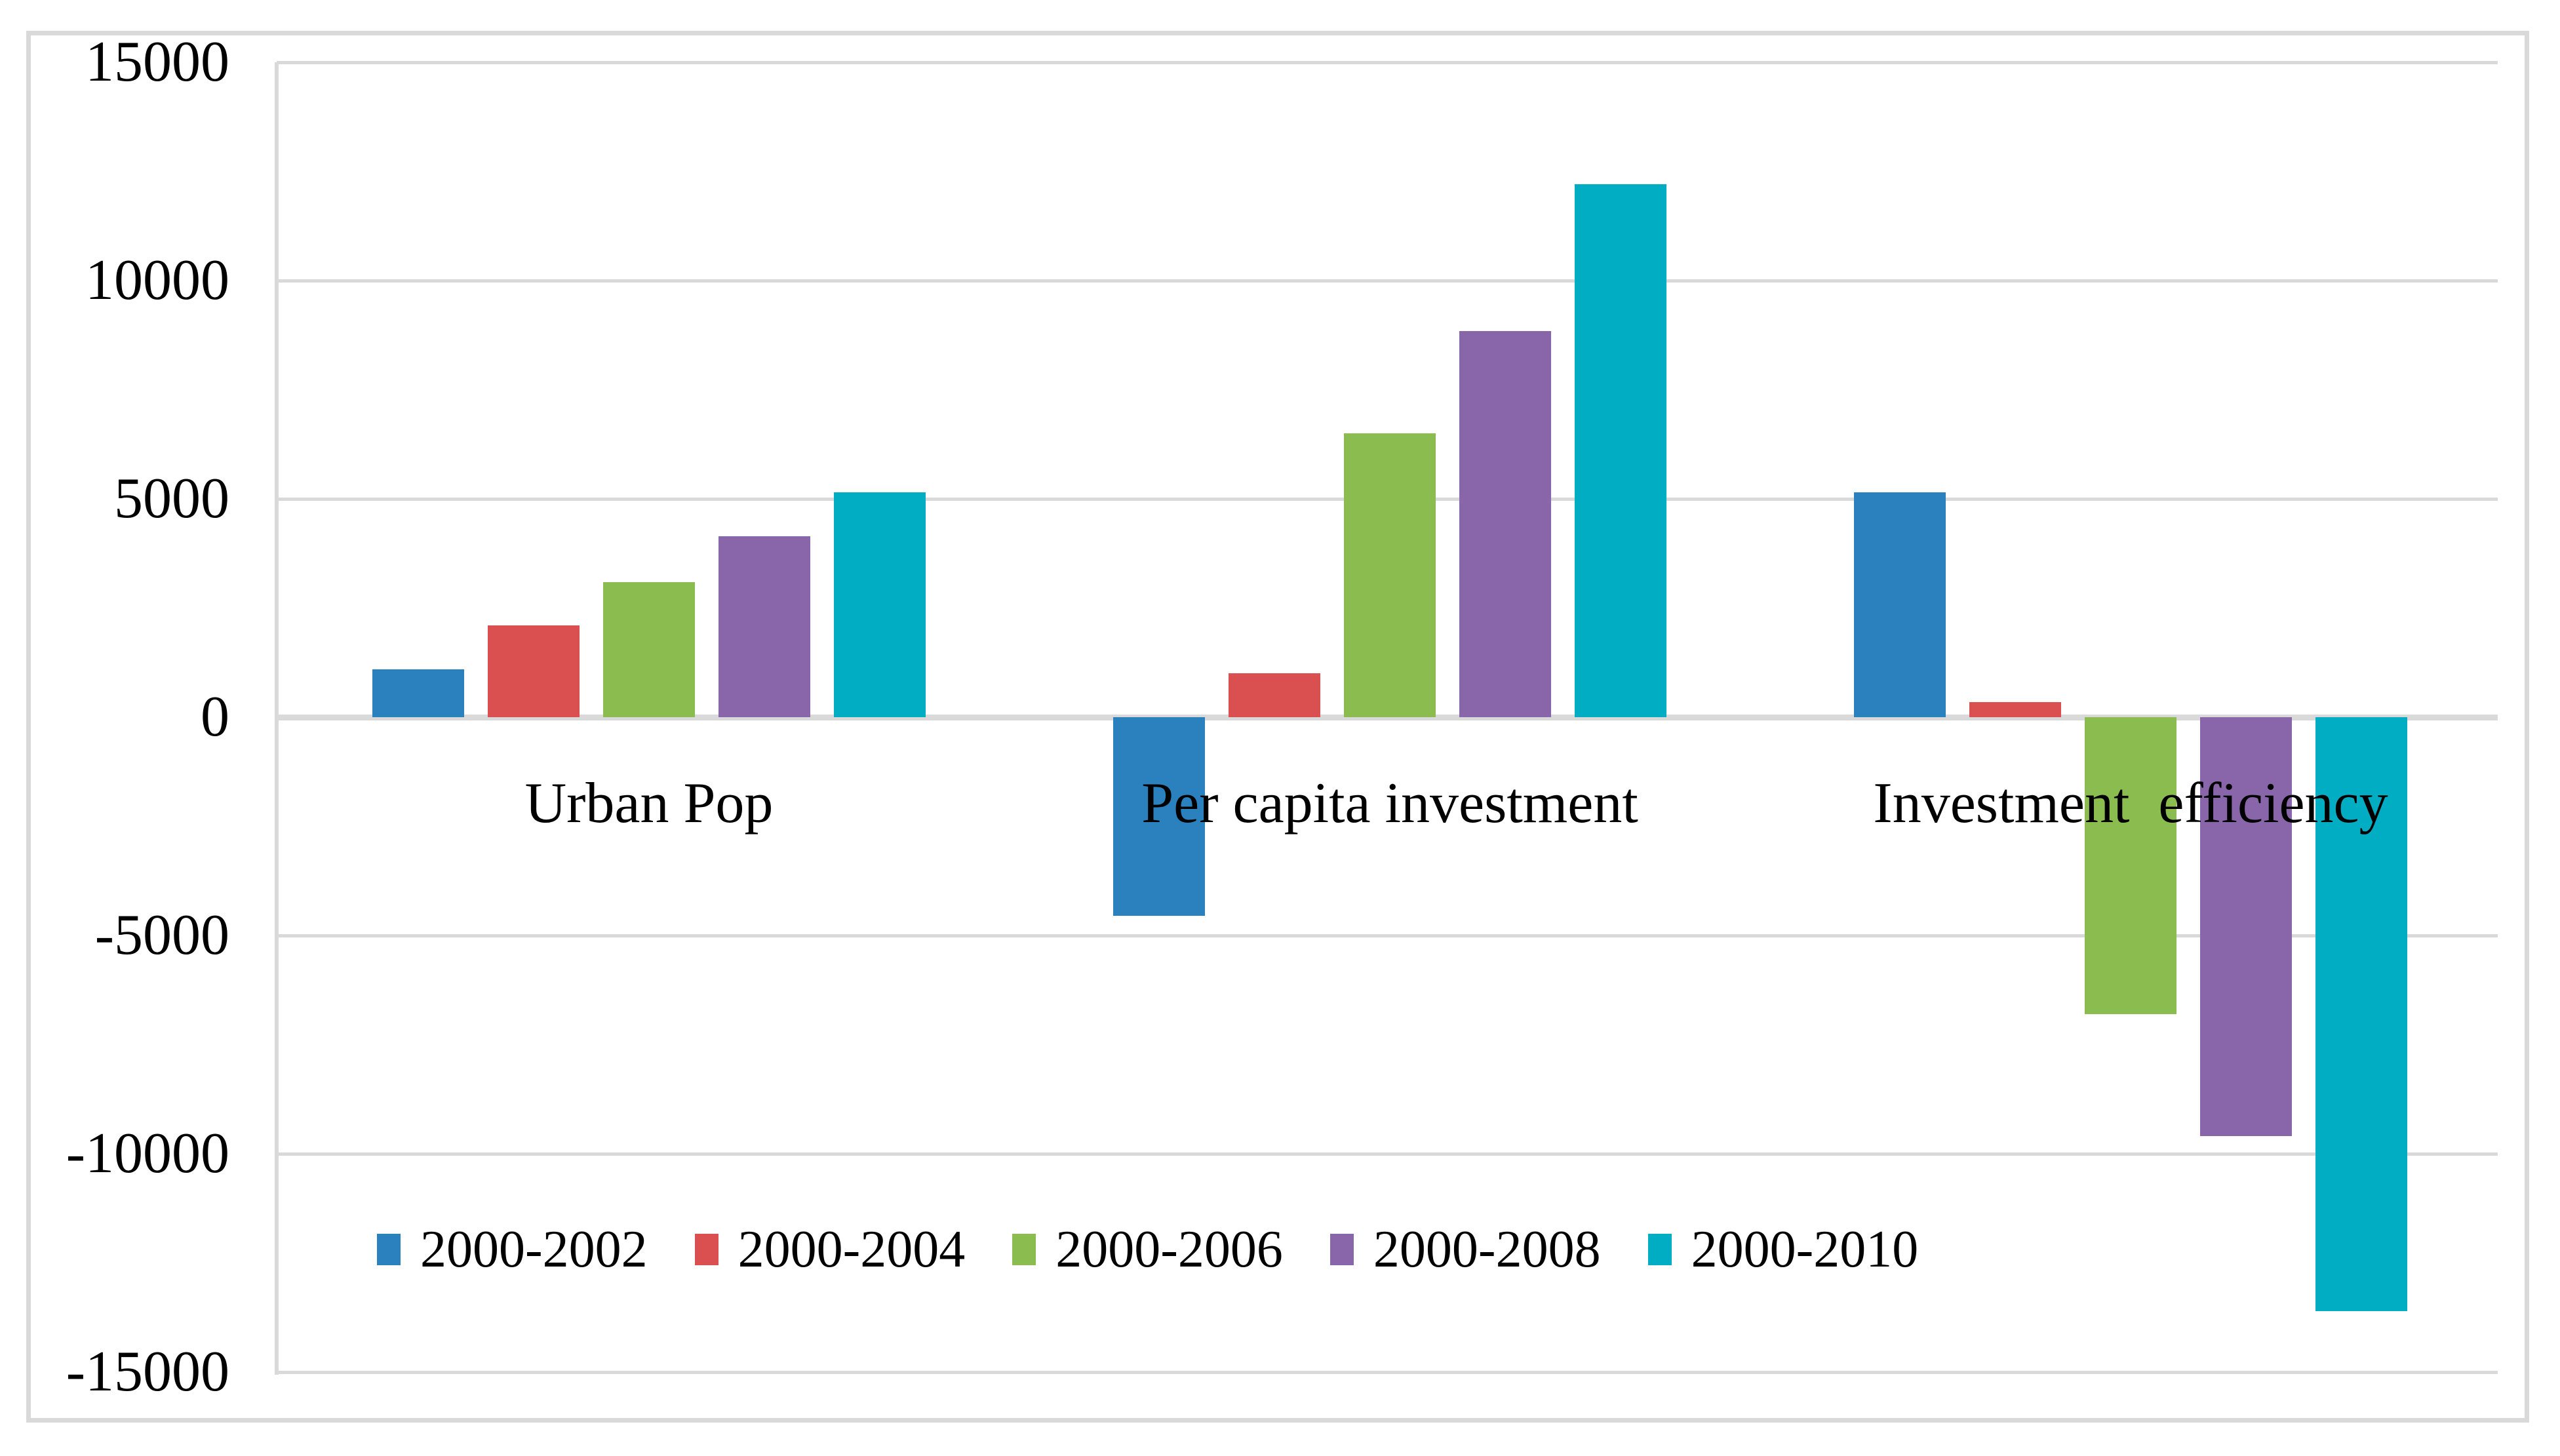 The height and width of the screenshot is (1456, 2560). I want to click on legend-item: 2000-2006, so click(1147, 1249).